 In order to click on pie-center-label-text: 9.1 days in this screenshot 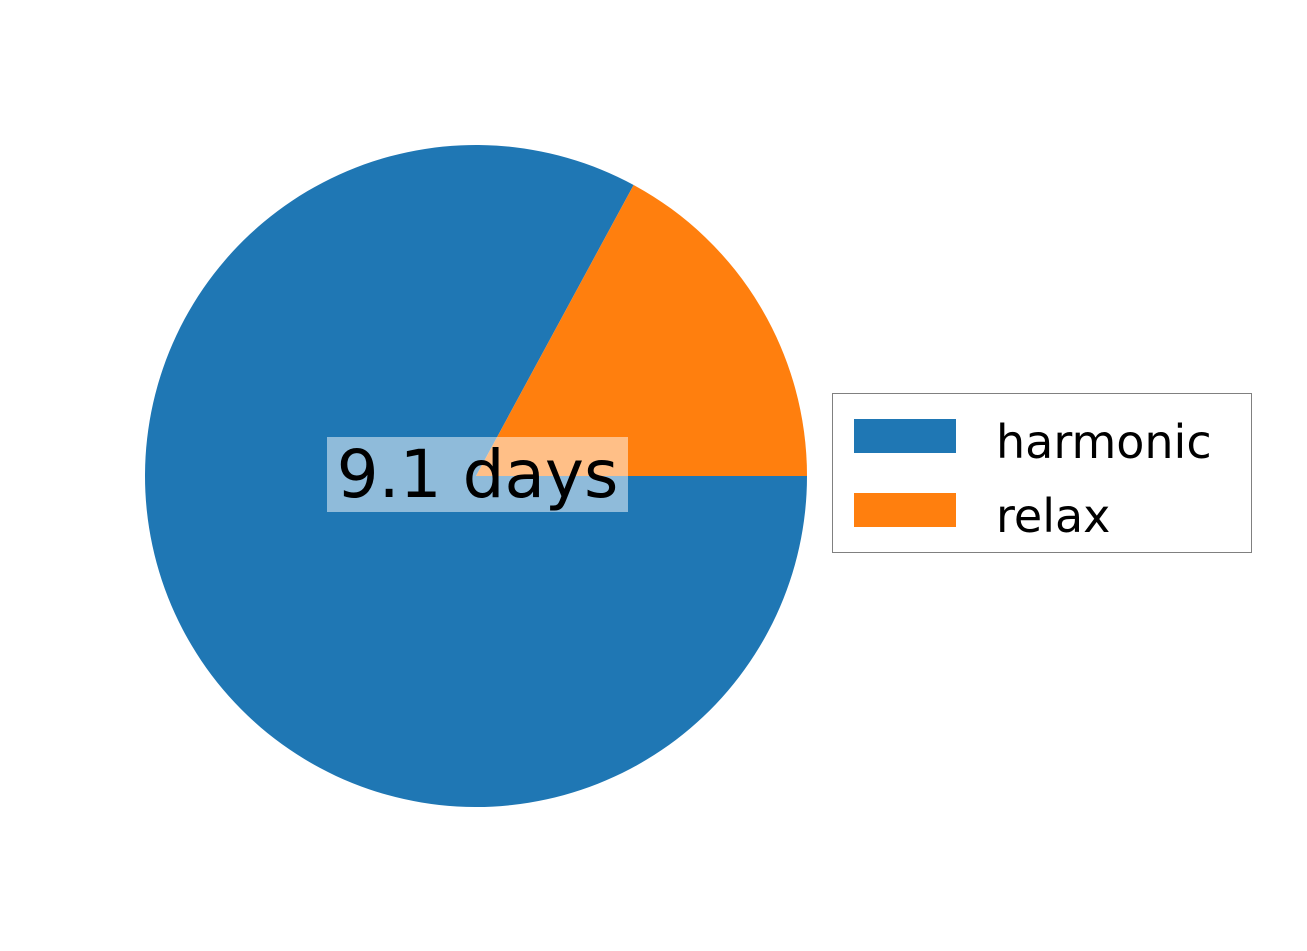, I will do `click(477, 474)`.